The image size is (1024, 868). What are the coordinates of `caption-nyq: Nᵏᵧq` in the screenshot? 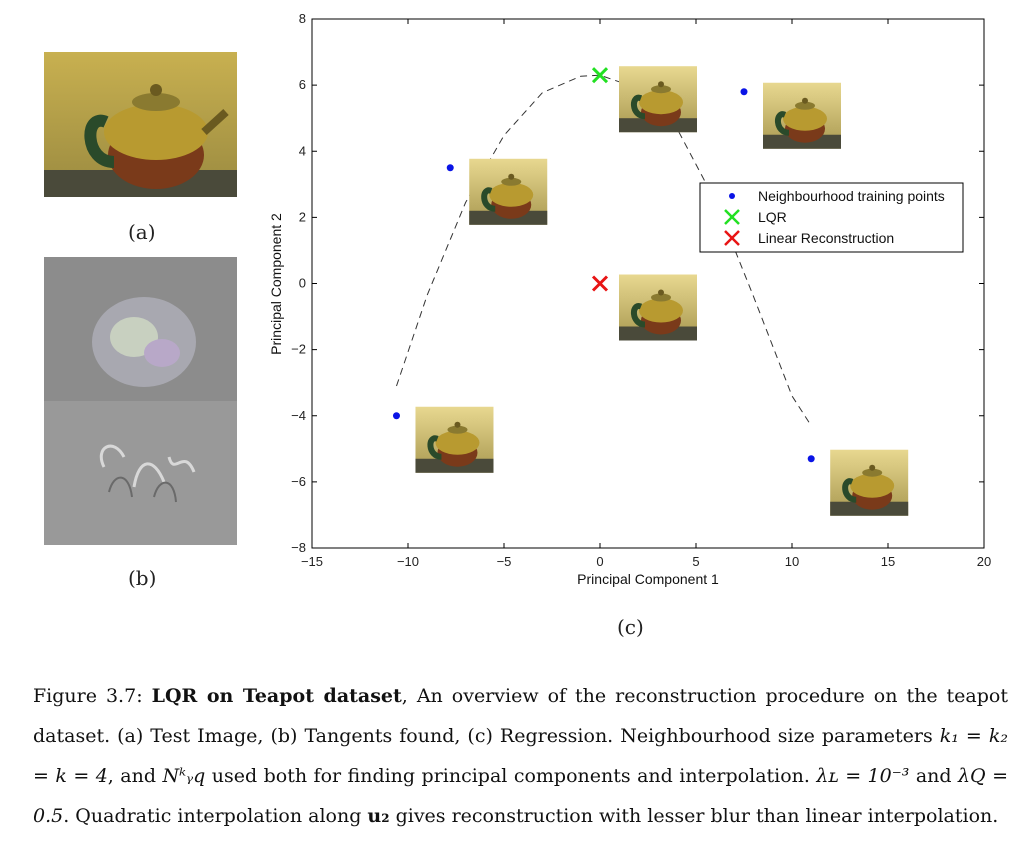 It's located at (184, 776).